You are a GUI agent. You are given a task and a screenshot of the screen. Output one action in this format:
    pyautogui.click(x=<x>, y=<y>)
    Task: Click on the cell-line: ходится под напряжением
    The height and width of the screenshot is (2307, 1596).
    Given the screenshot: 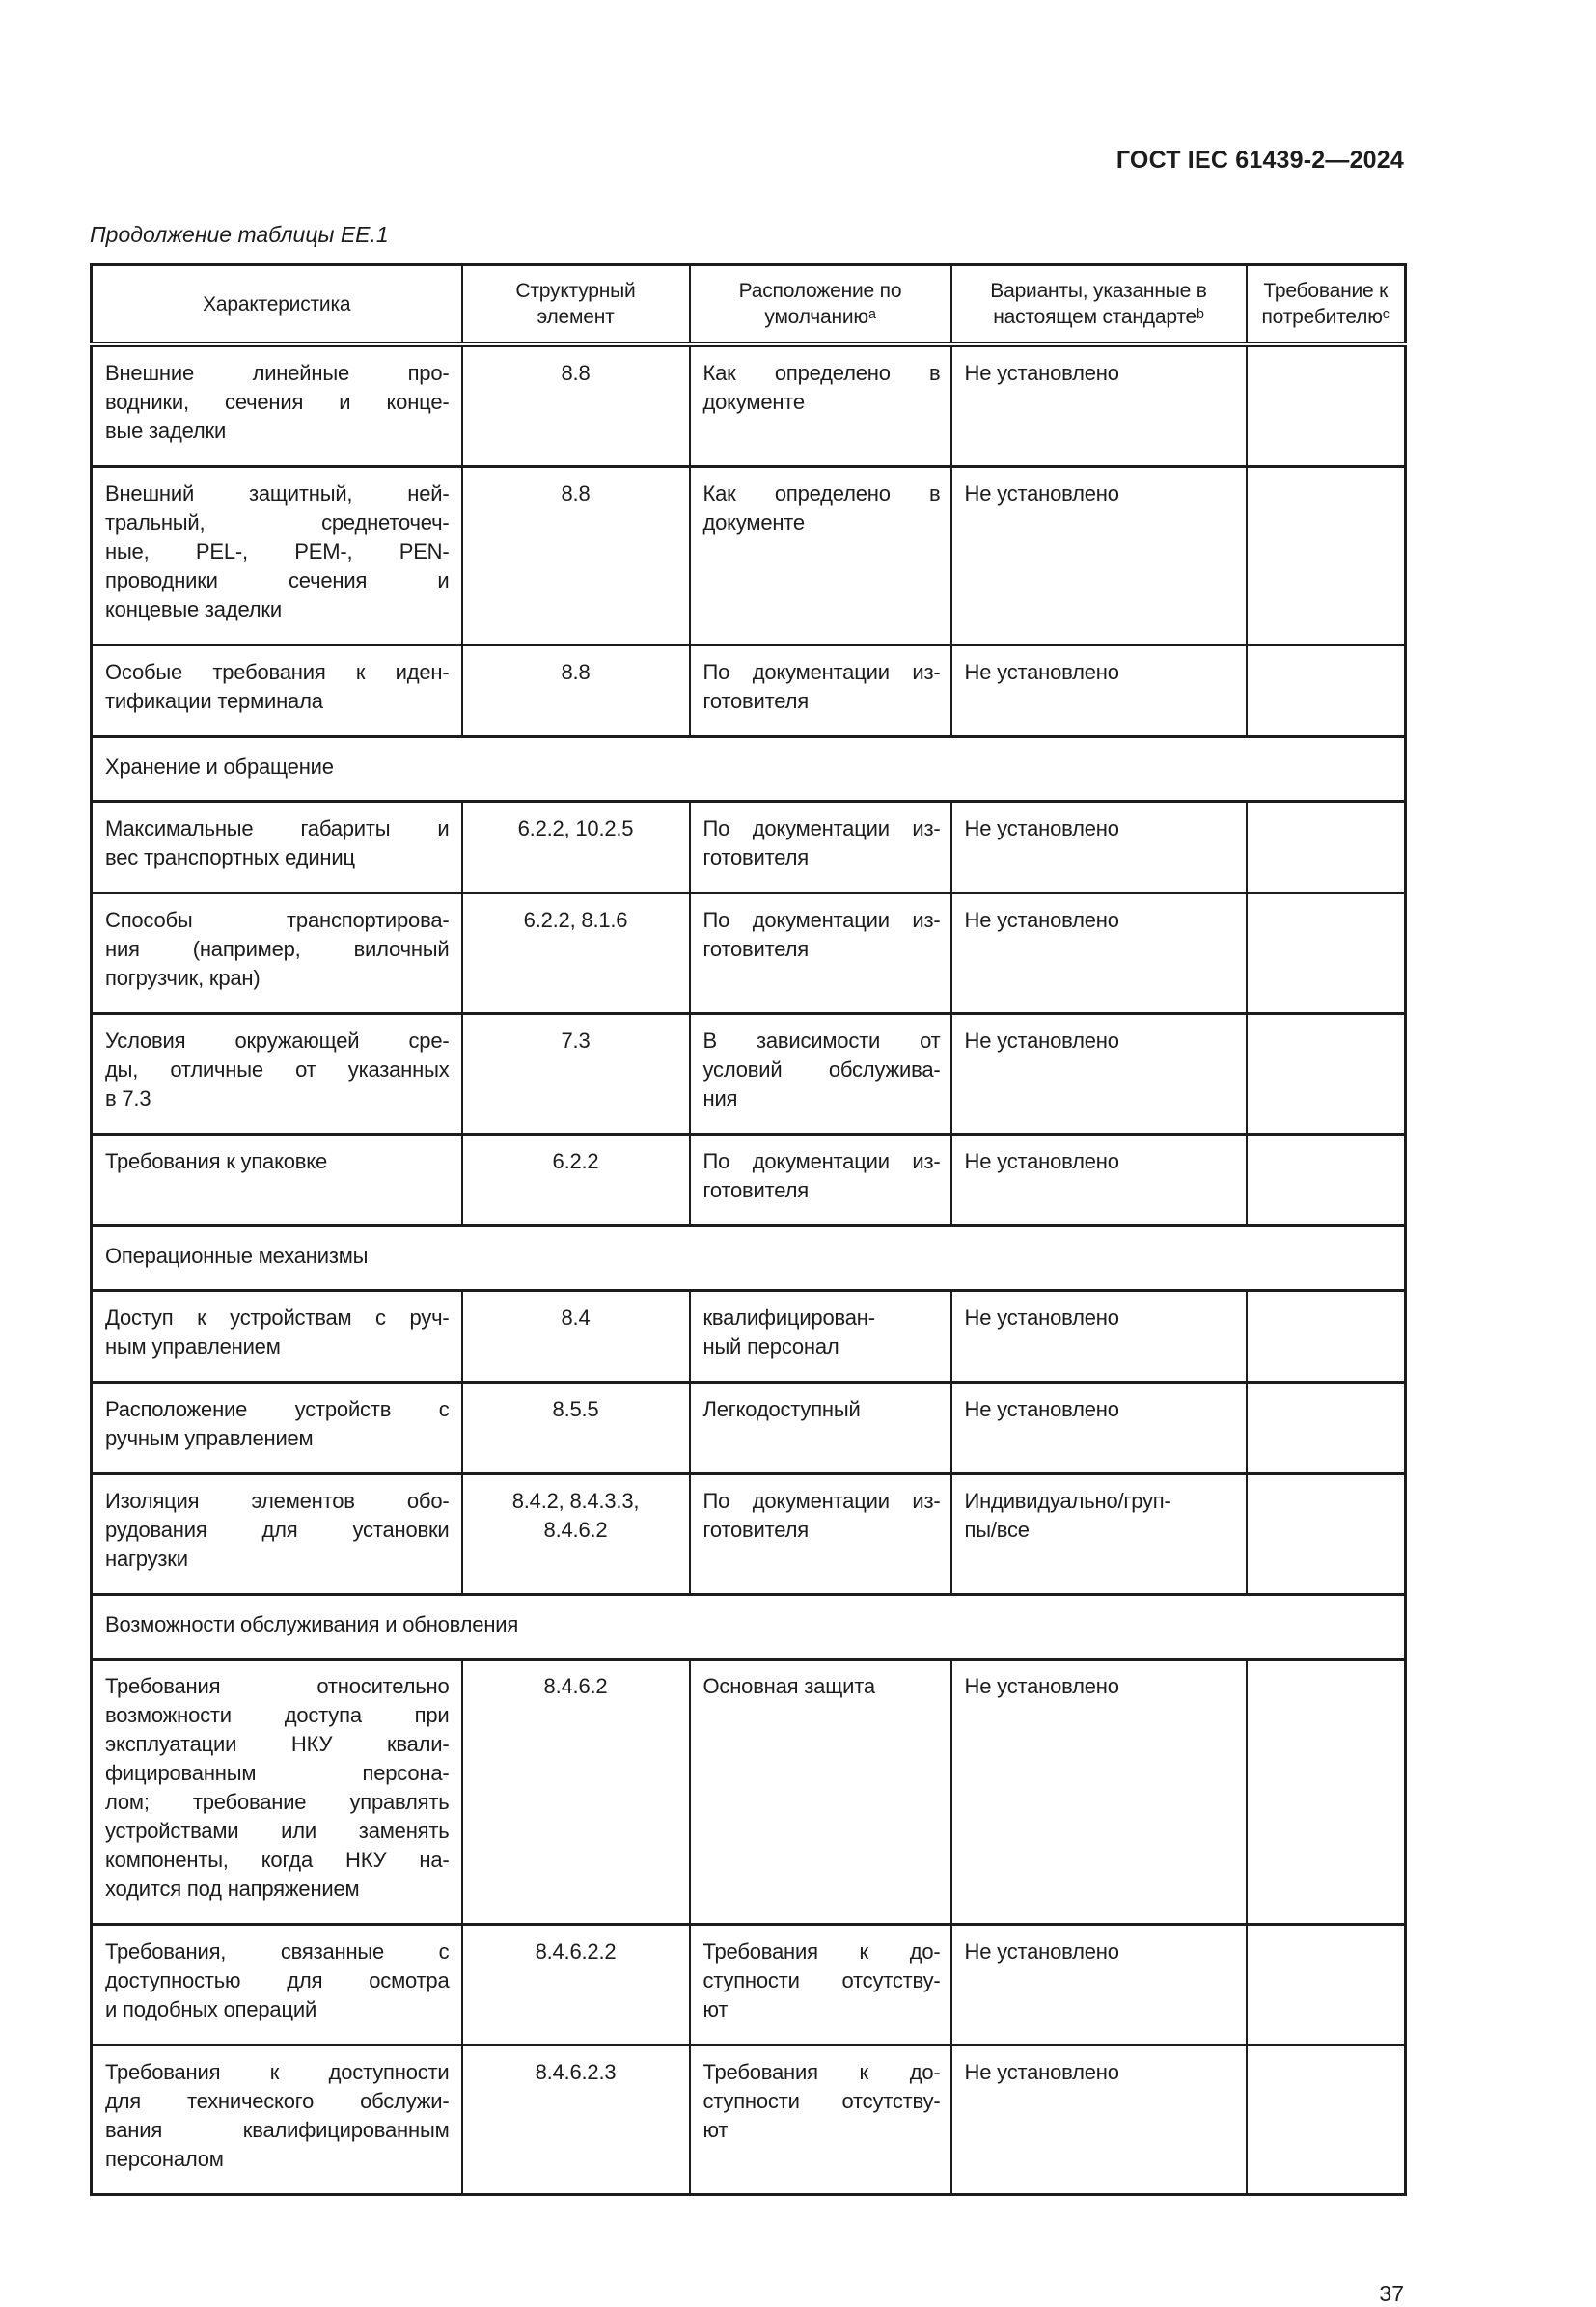 What is the action you would take?
    pyautogui.click(x=233, y=1889)
    